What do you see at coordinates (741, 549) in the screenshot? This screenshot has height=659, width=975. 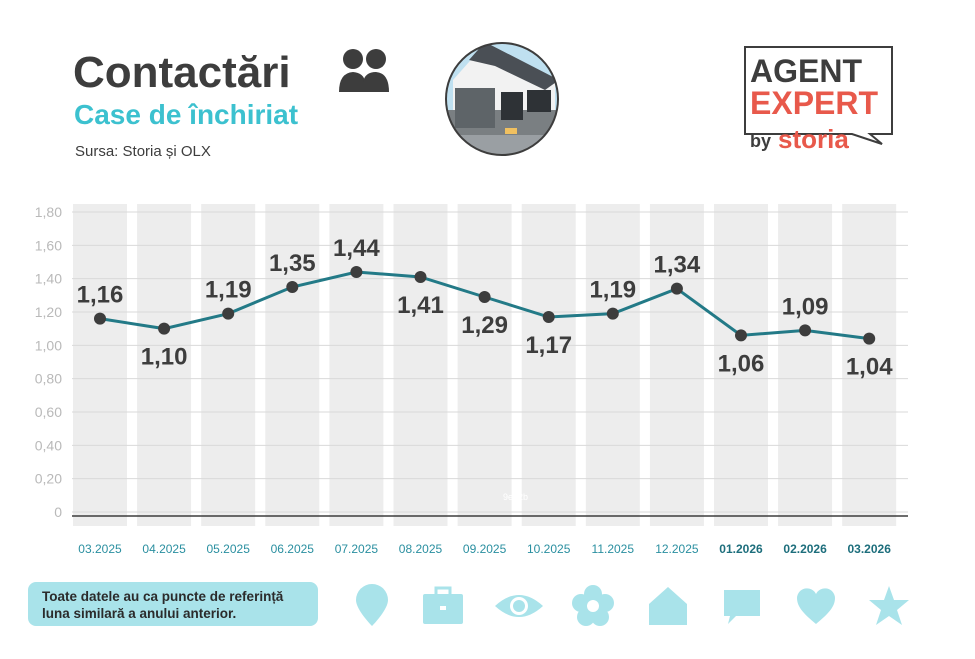 I see `x-tick-label: 01.2026` at bounding box center [741, 549].